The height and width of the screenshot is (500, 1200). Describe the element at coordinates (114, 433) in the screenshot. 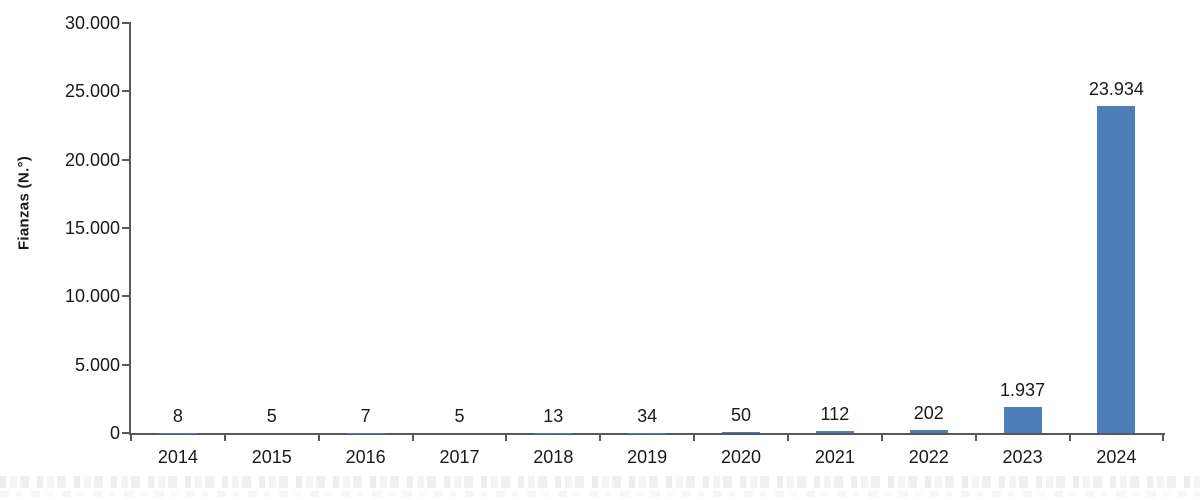

I see `y-tick-label-0: 0` at that location.